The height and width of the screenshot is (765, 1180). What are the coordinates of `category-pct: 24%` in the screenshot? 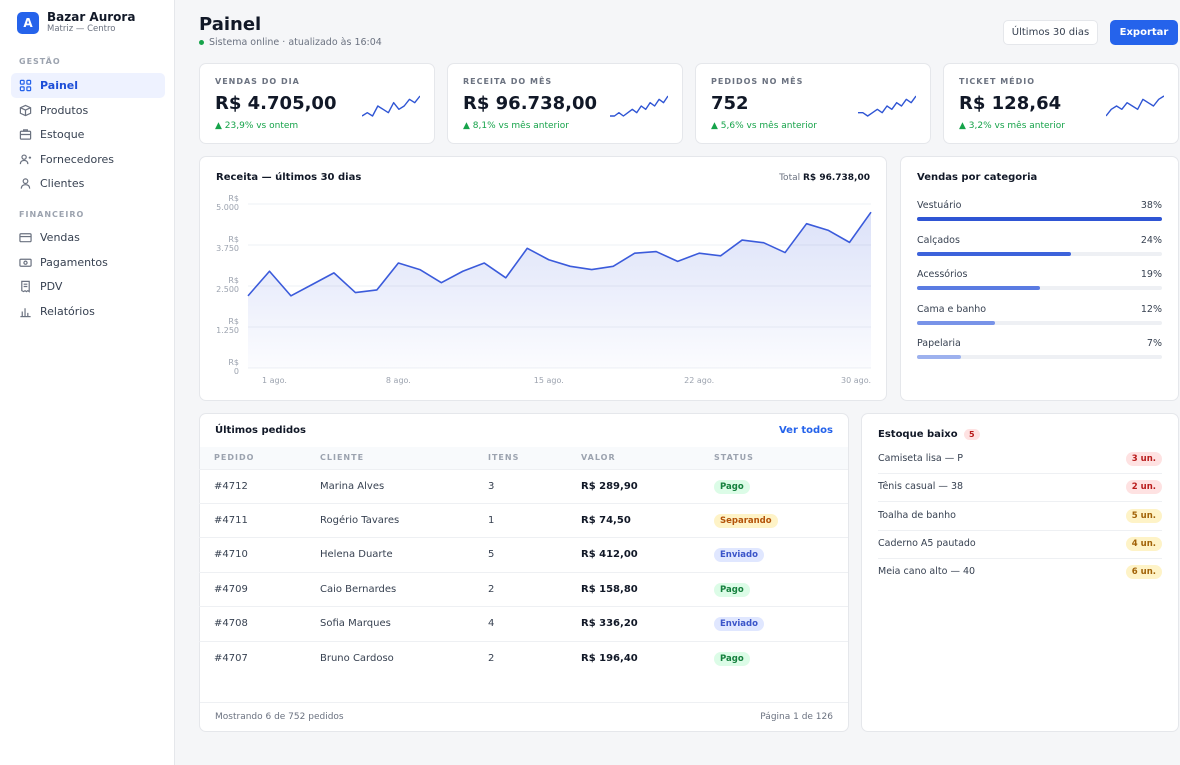 It's located at (1151, 240).